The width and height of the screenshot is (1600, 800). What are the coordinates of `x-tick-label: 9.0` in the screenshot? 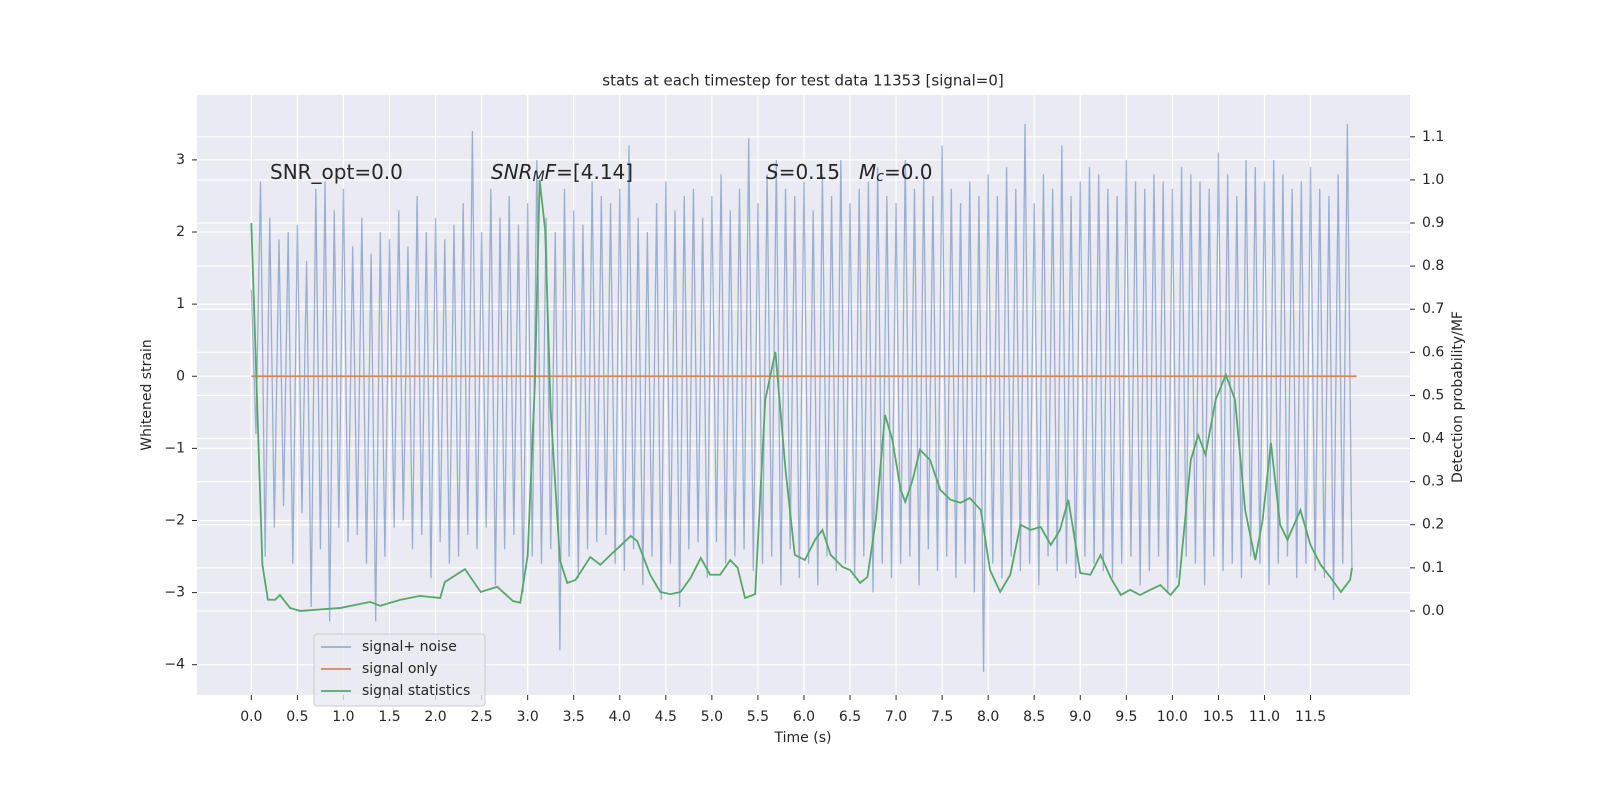 It's located at (1080, 717).